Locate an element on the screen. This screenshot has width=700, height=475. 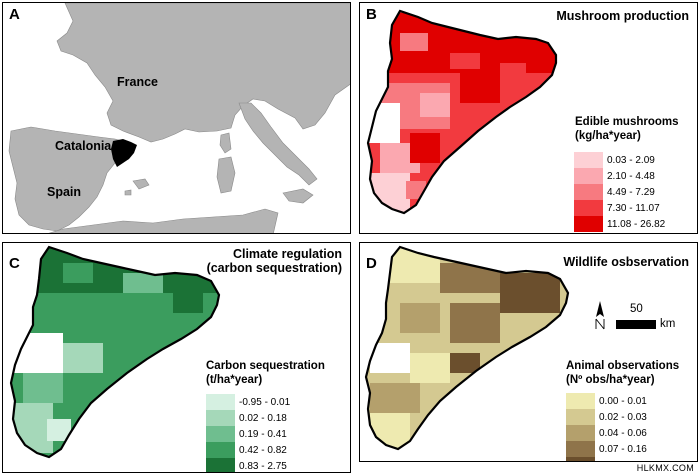
legend-label: -0.95 - 0.01 is located at coordinates (265, 402).